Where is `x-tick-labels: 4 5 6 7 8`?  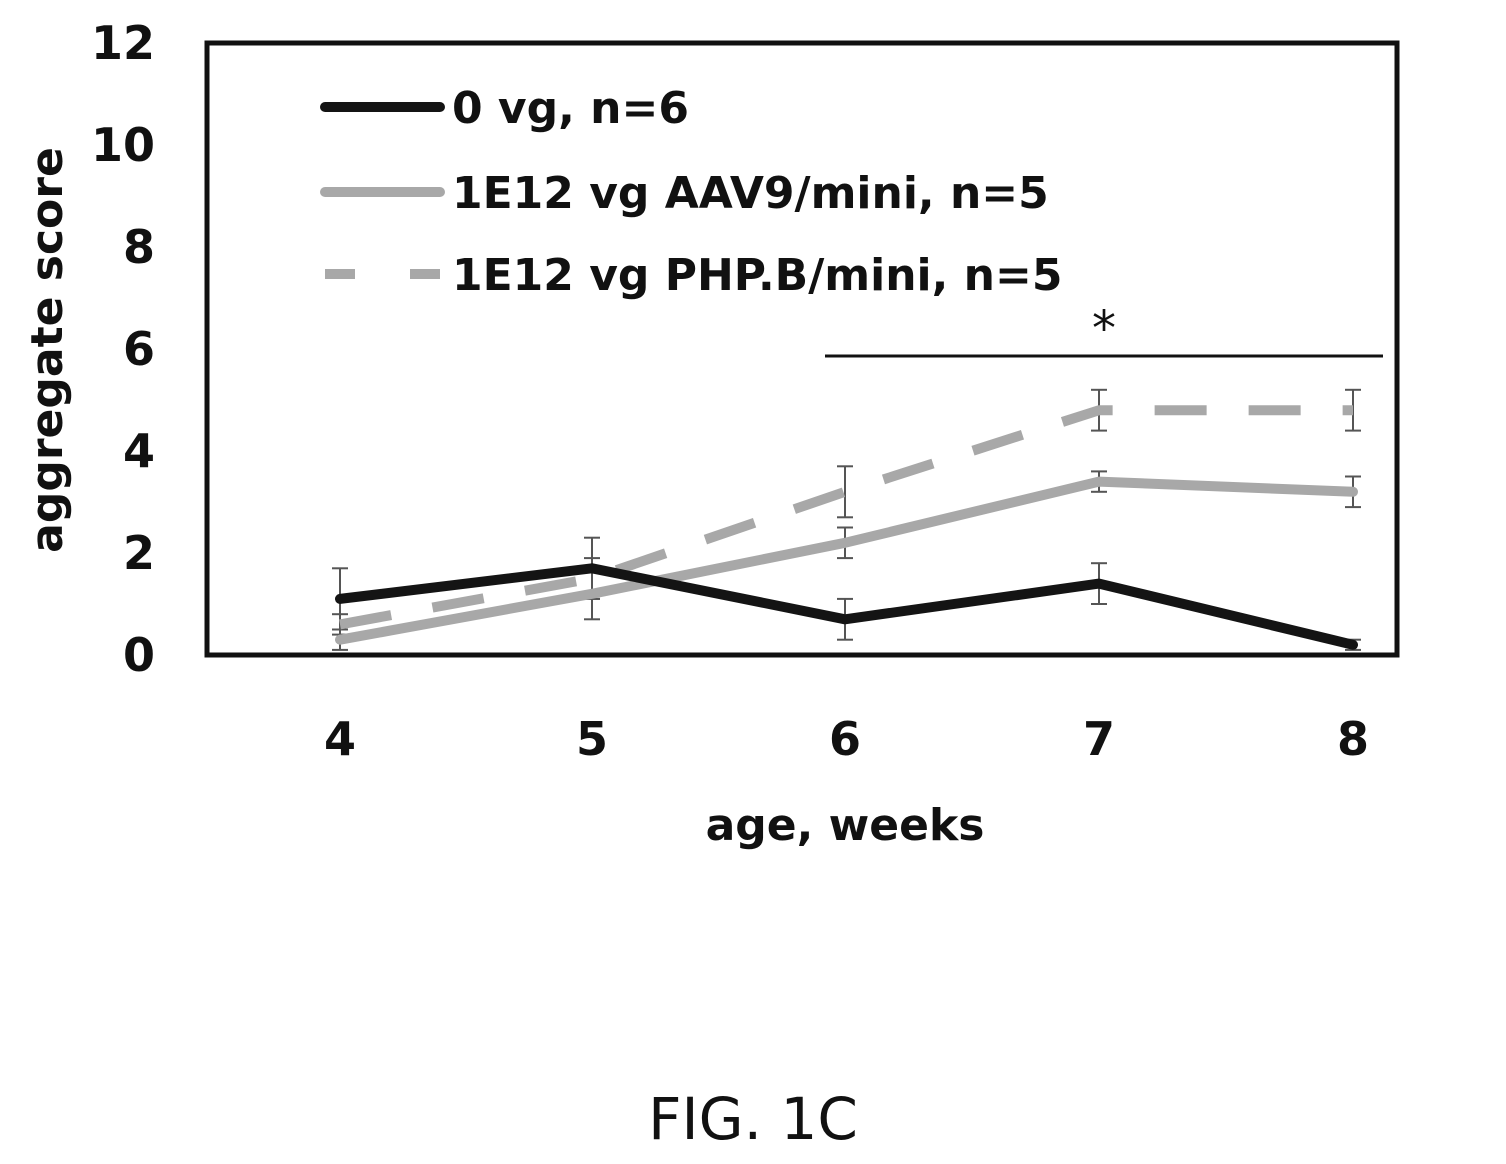
x-tick-labels: 4 5 6 7 8 is located at coordinates (846, 739).